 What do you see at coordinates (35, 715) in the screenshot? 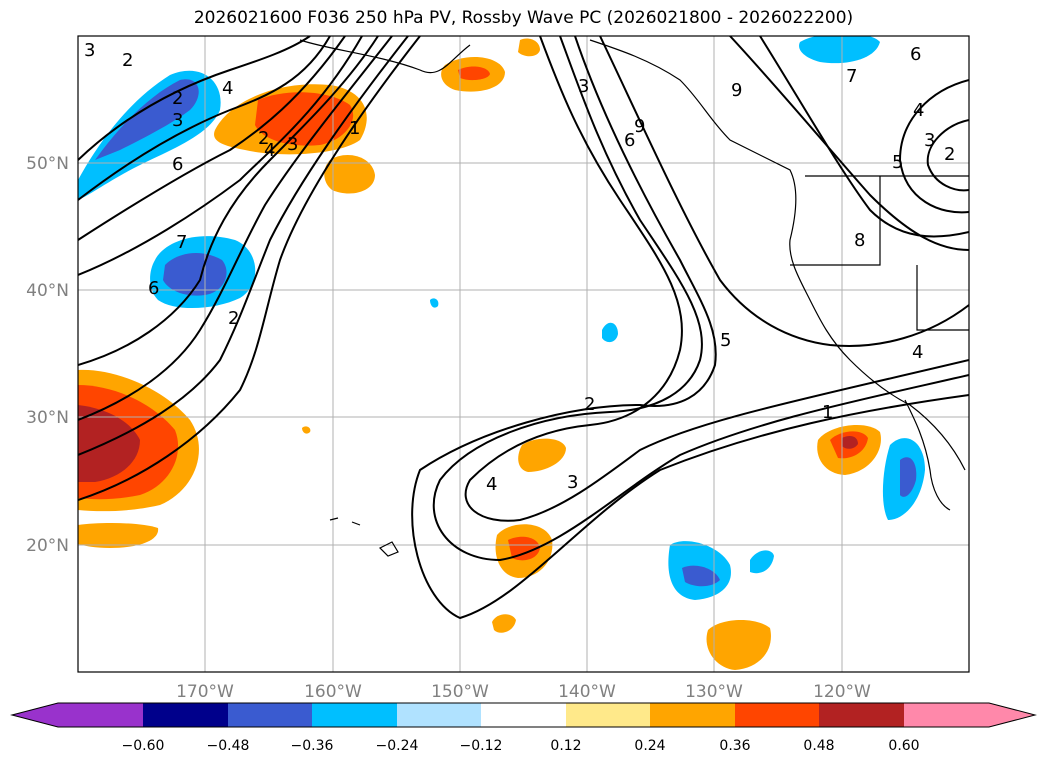
I see `colorbar-extend-low` at bounding box center [35, 715].